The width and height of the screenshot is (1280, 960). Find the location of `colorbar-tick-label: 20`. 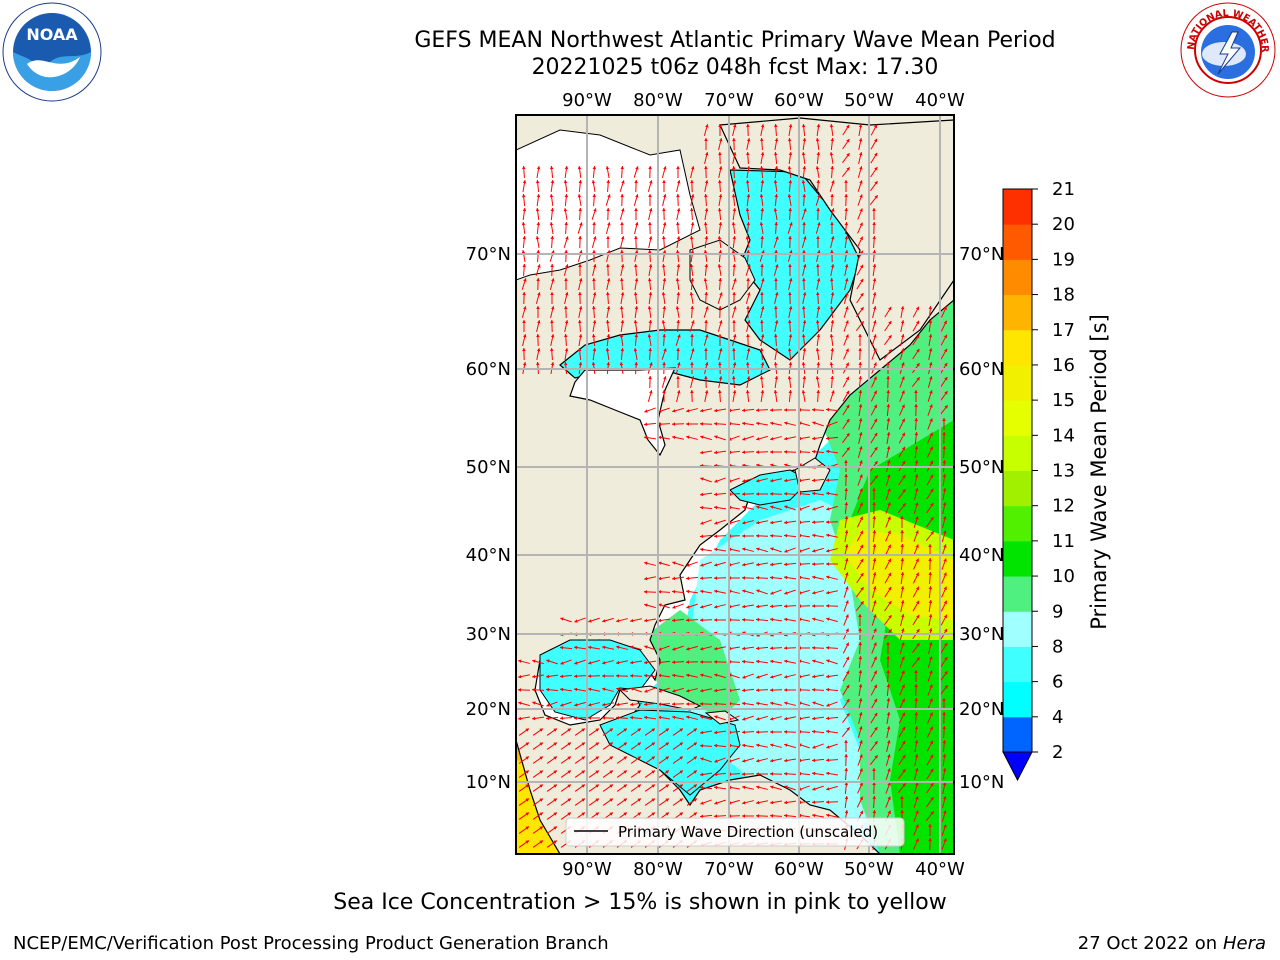

colorbar-tick-label: 20 is located at coordinates (1063, 224).